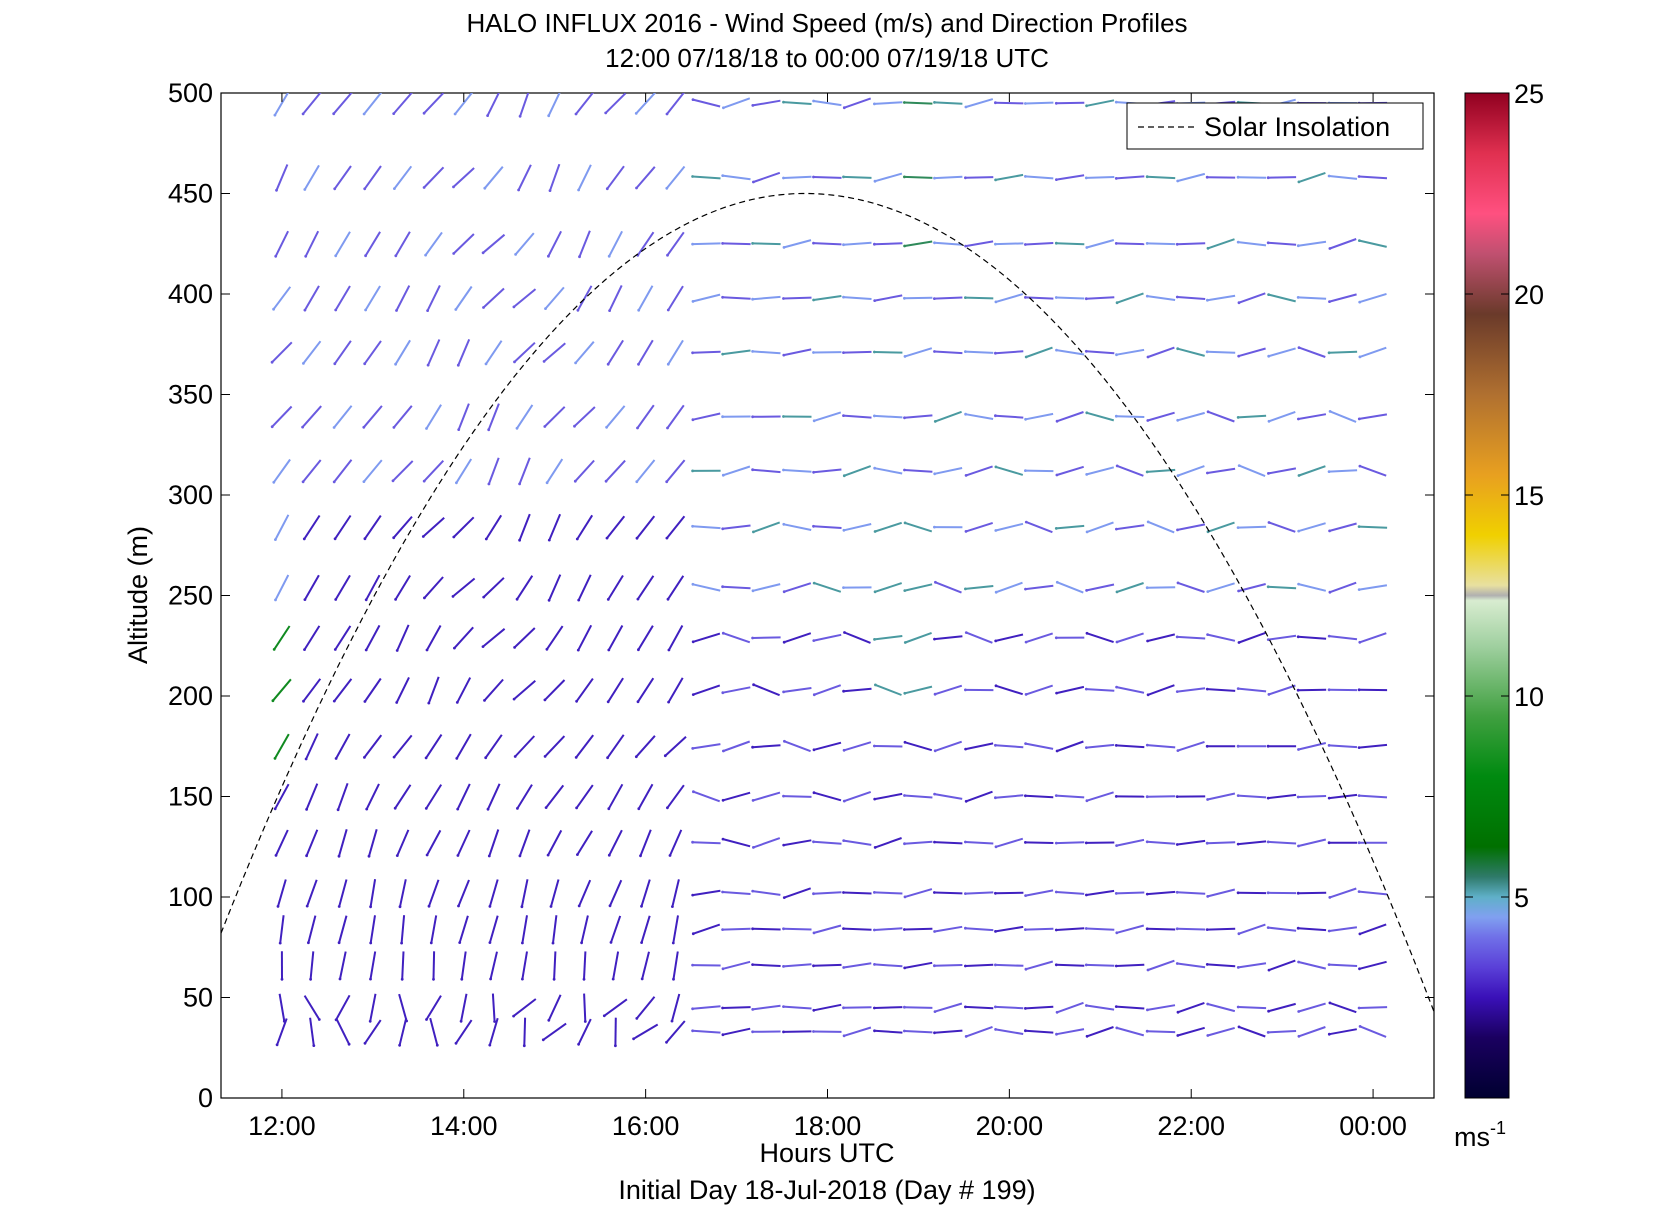  I want to click on colorbar-gradient, so click(1487, 595).